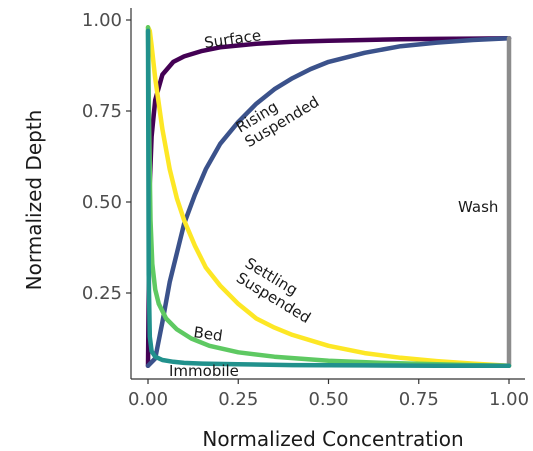 Image resolution: width=533 pixels, height=451 pixels. What do you see at coordinates (34, 200) in the screenshot?
I see `y-axis-title: Normalized Depth` at bounding box center [34, 200].